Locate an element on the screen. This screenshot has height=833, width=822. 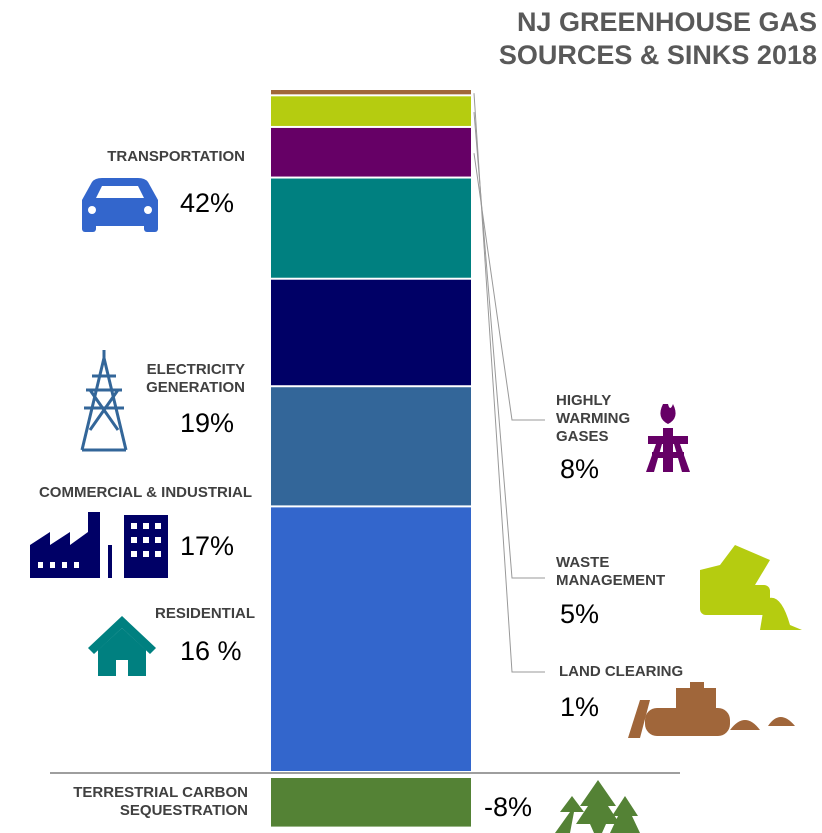
value-label: 5% is located at coordinates (580, 614).